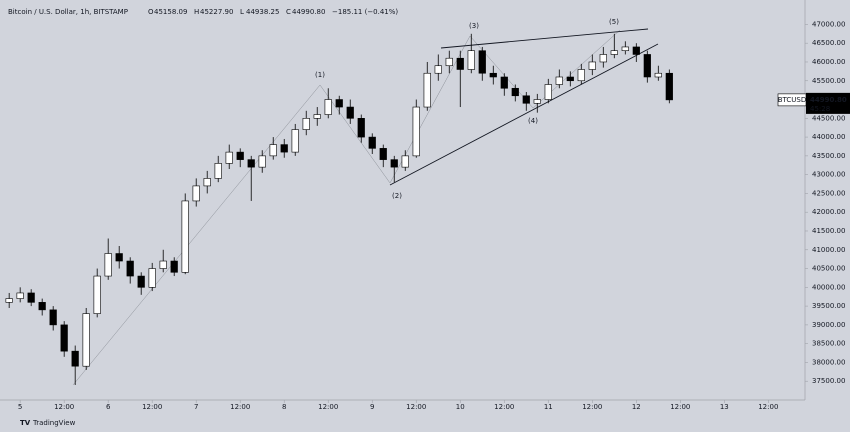 The image size is (850, 432). I want to click on ohlc-label: O, so click(151, 12).